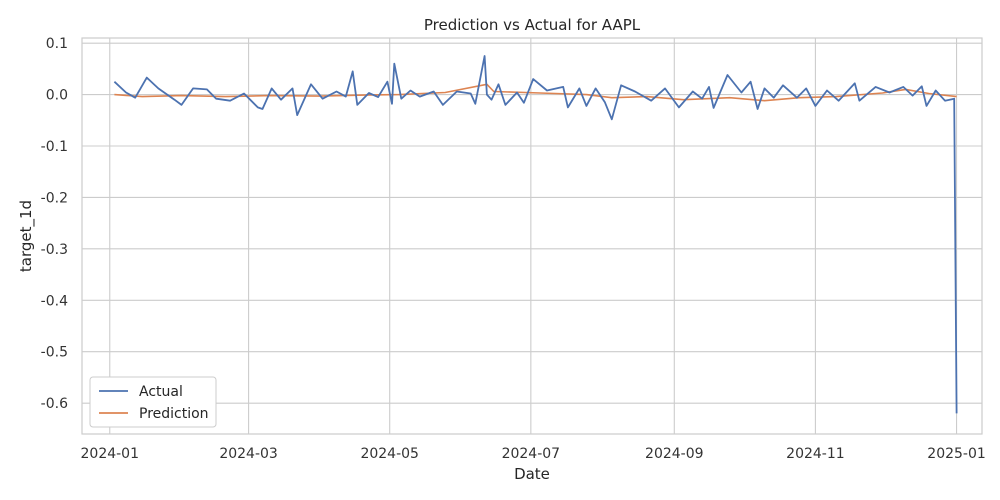 This screenshot has height=500, width=1000. What do you see at coordinates (54, 353) in the screenshot?
I see `y-tick-label: -0.5` at bounding box center [54, 353].